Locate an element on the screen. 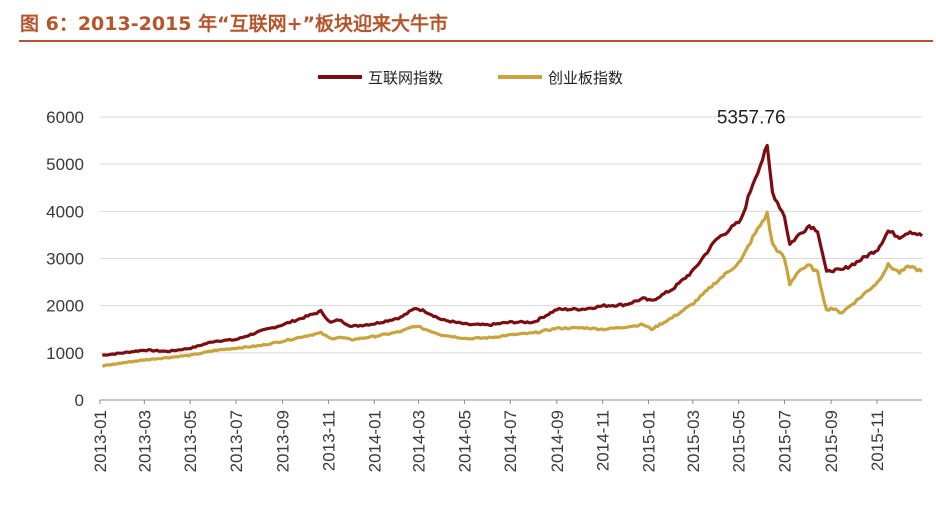  x-tick-label: 2014-05 is located at coordinates (464, 441).